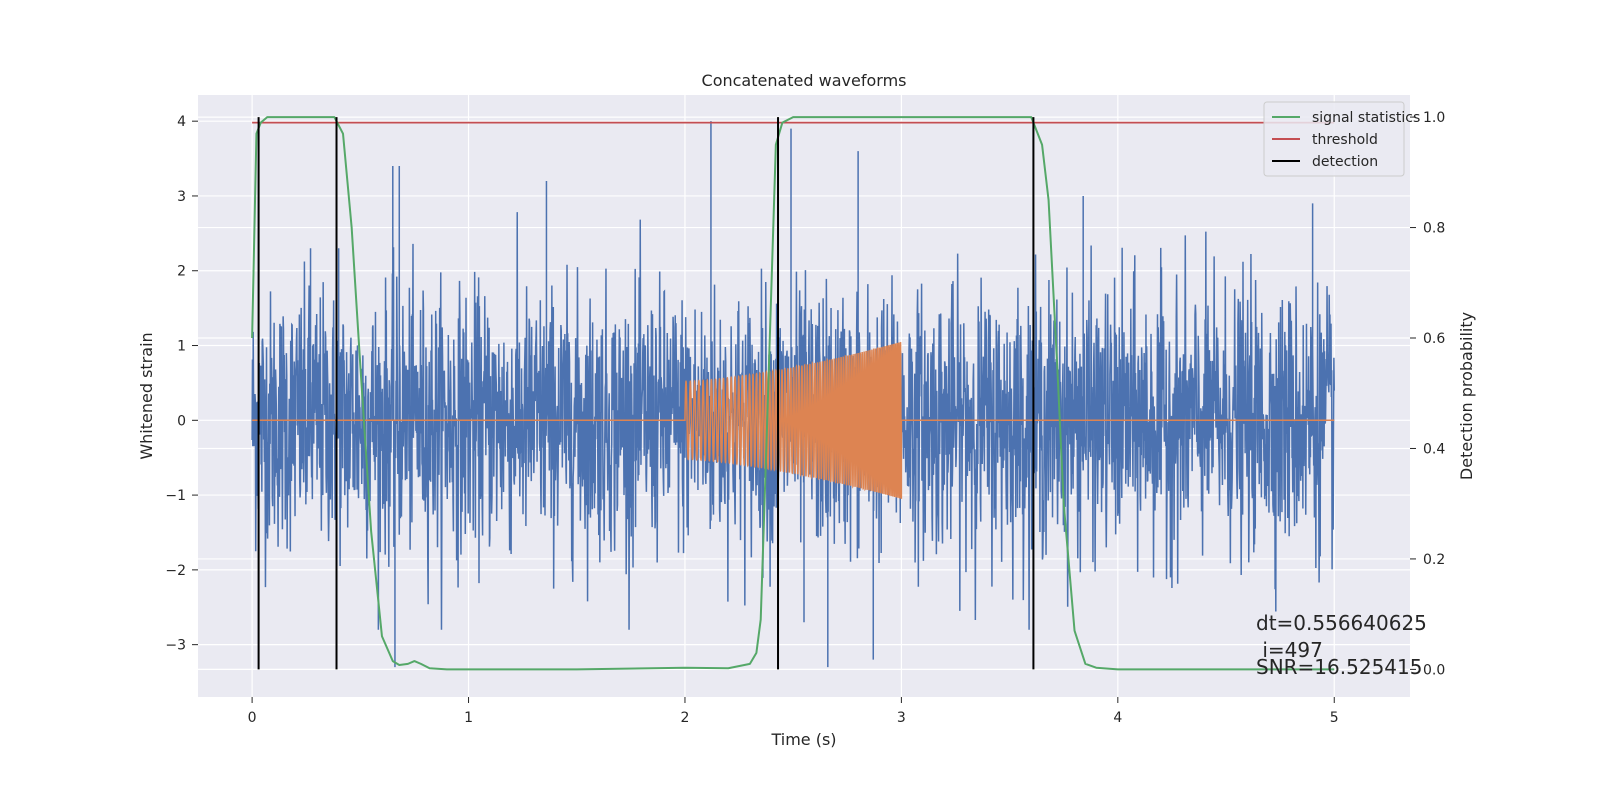 The height and width of the screenshot is (800, 1600). I want to click on injection-series, so click(793, 420).